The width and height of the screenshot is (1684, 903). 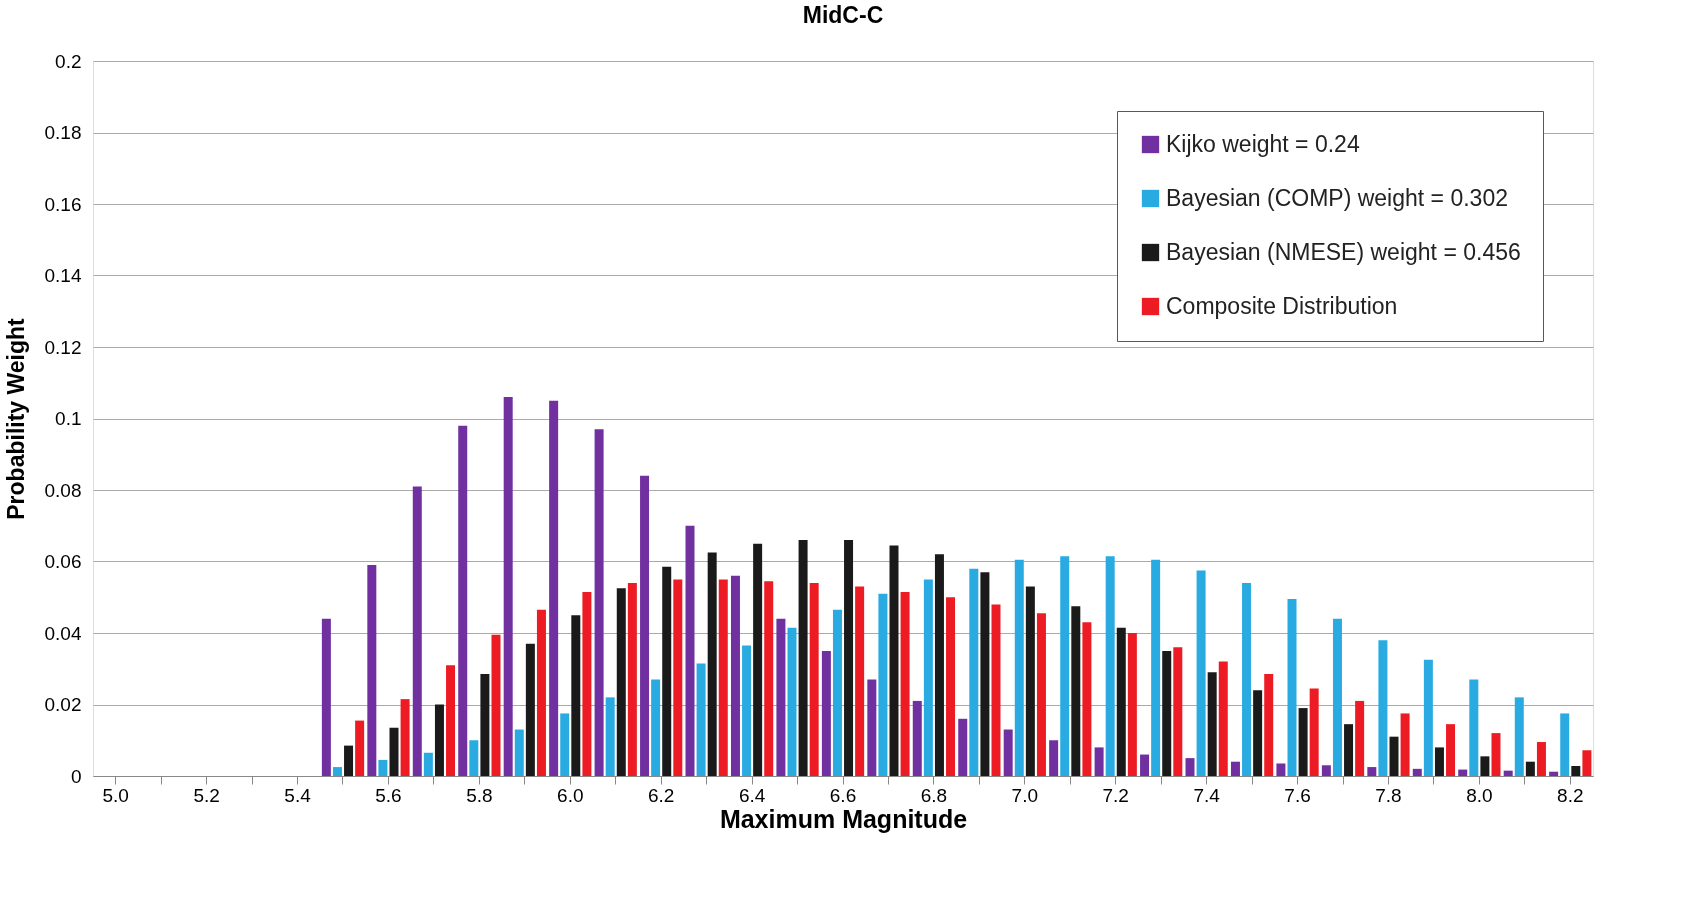 I want to click on legend-label: Bayesian (COMP) weight = 0.302, so click(x=1337, y=197).